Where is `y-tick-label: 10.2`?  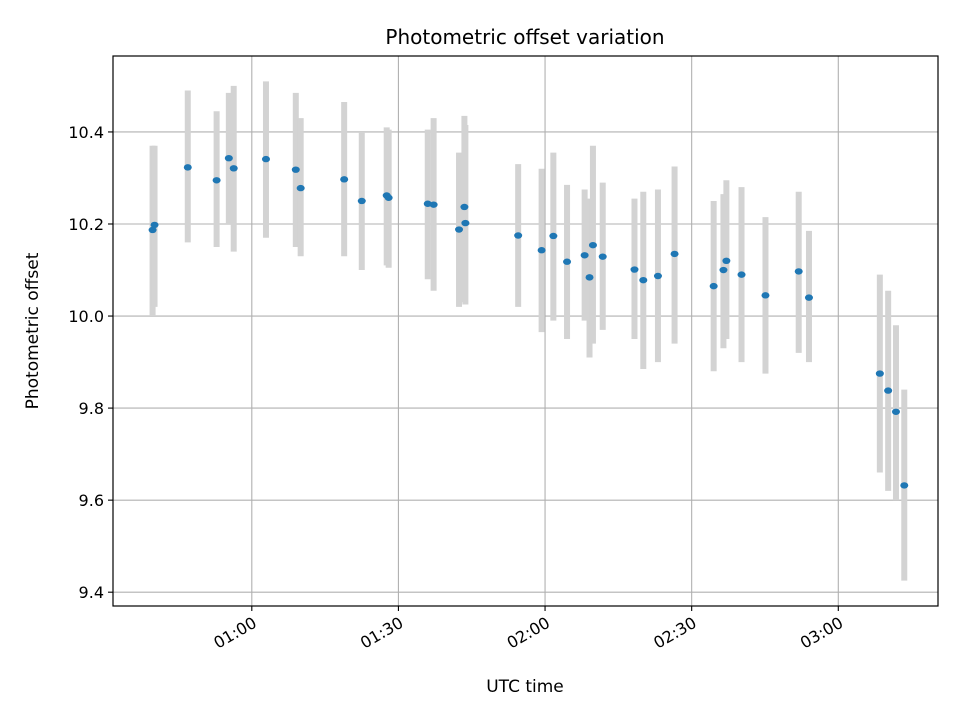
y-tick-label: 10.2 is located at coordinates (86, 224).